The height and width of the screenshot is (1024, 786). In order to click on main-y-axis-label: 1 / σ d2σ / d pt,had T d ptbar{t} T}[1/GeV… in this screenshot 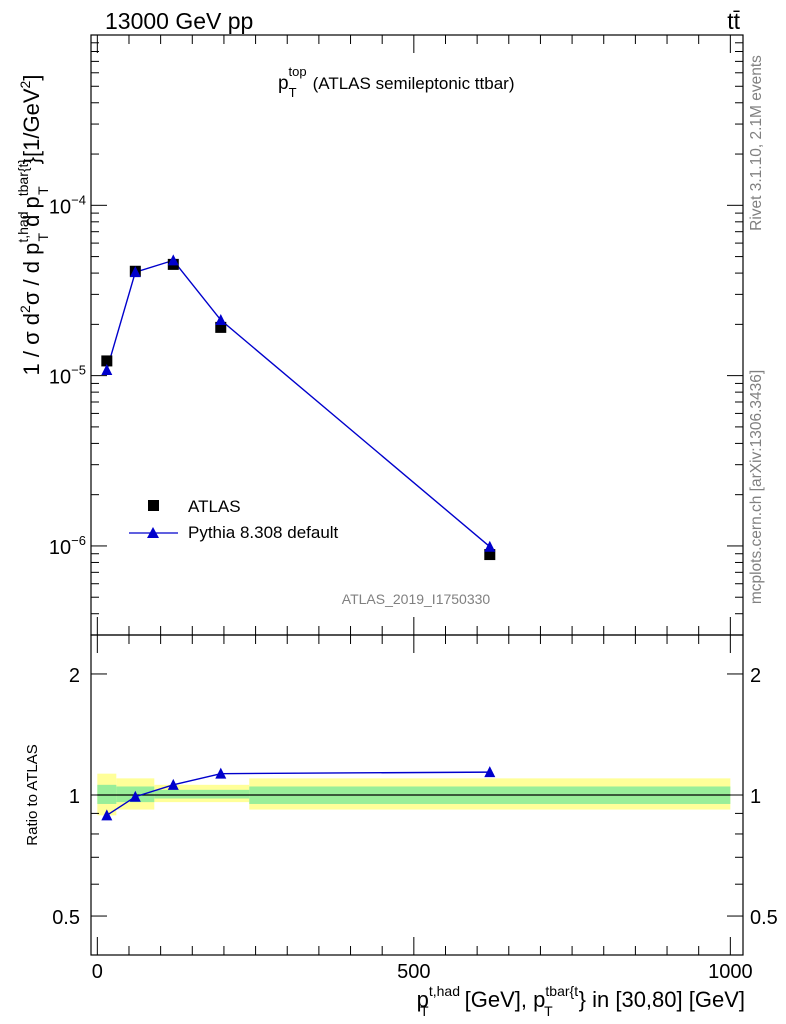, I will do `click(33, 225)`.